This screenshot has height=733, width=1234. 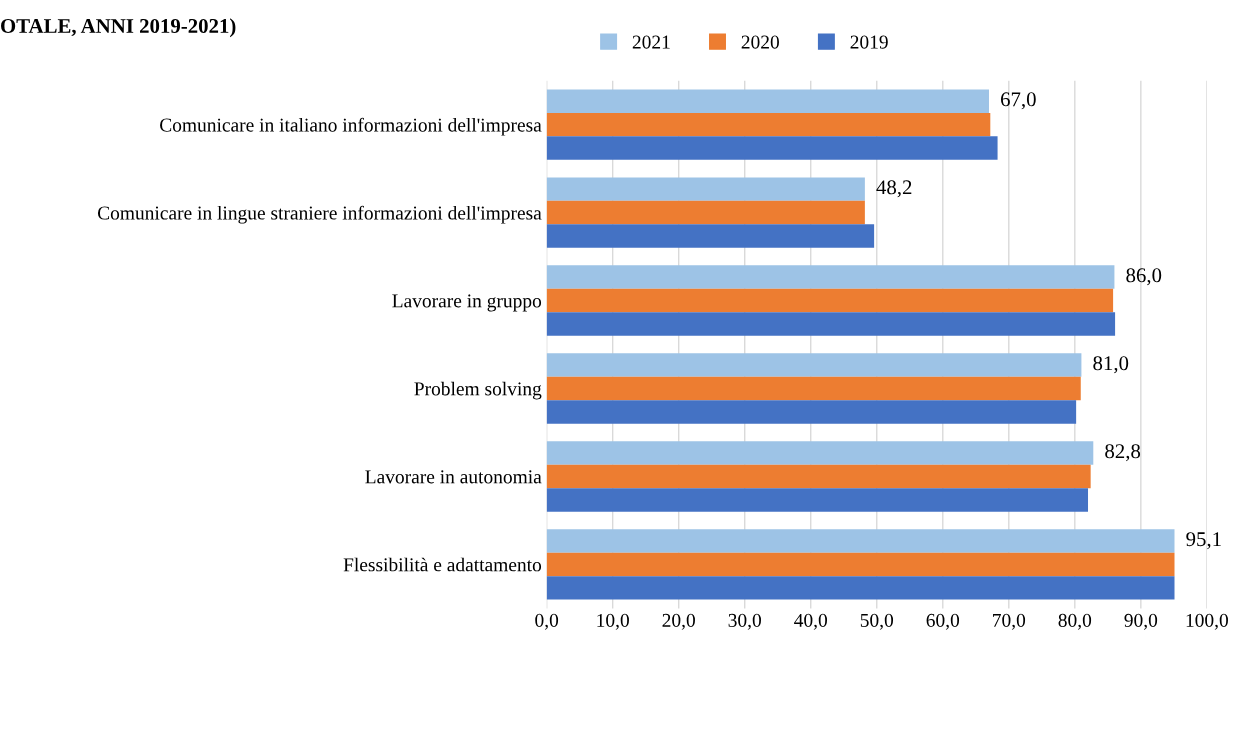 I want to click on x-tick-label: 40,0, so click(x=811, y=621).